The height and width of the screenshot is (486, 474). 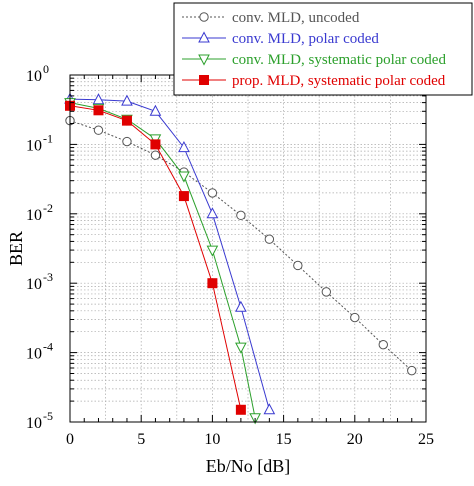 What do you see at coordinates (296, 18) in the screenshot?
I see `legend-label: conv. MLD, uncoded` at bounding box center [296, 18].